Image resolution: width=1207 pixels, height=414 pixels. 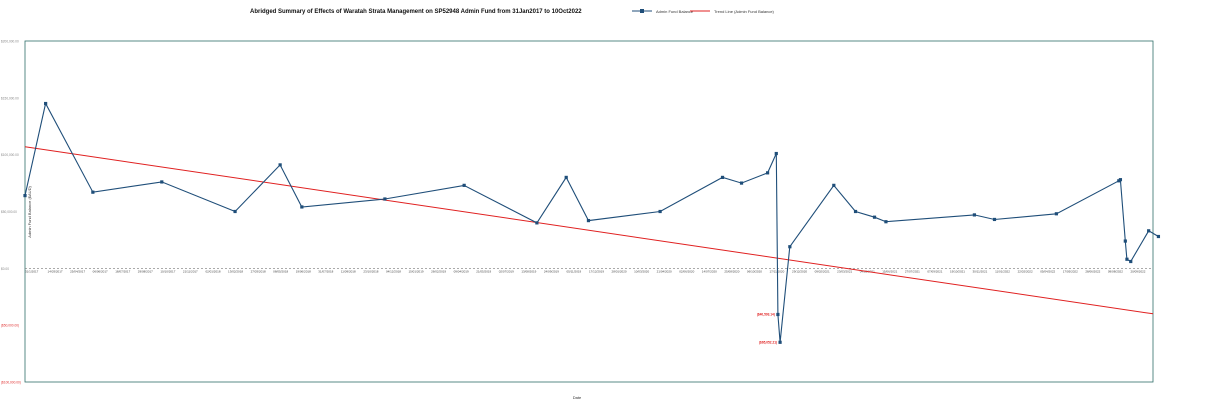 What do you see at coordinates (461, 271) in the screenshot?
I see `x-tick-label-19: 09/04/2019` at bounding box center [461, 271].